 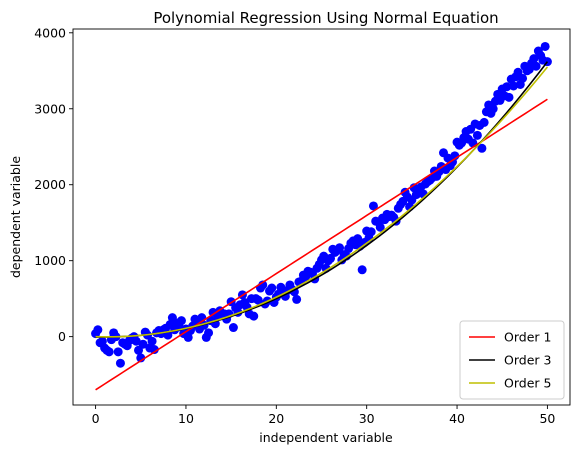 What do you see at coordinates (186, 418) in the screenshot?
I see `x-tick-label: 10` at bounding box center [186, 418].